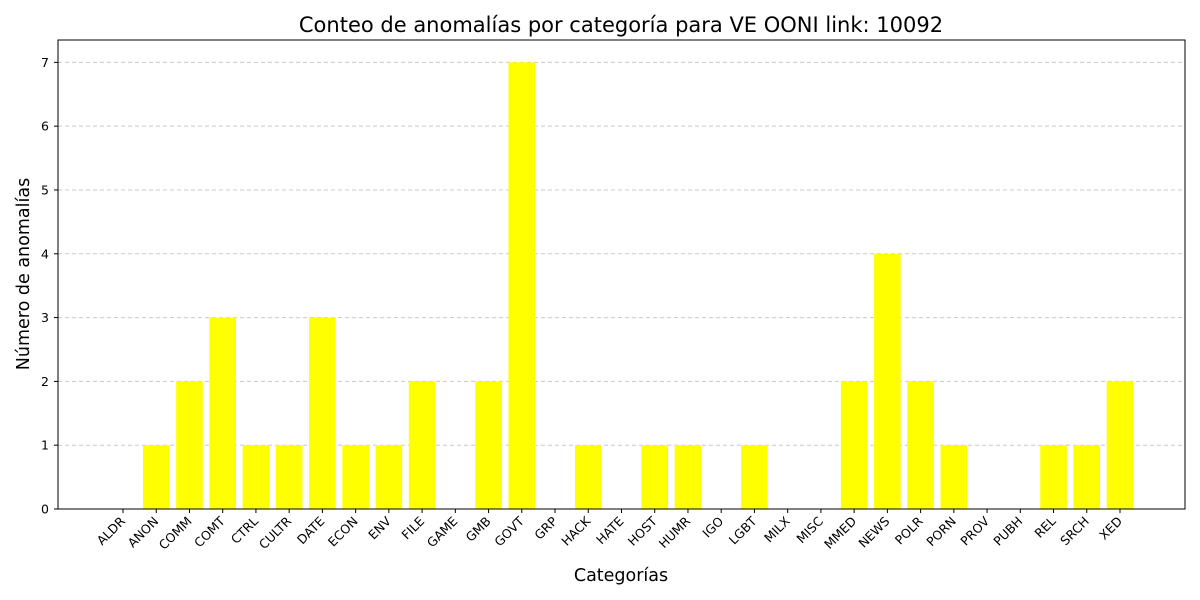 The height and width of the screenshot is (600, 1200). What do you see at coordinates (588, 477) in the screenshot?
I see `bar-hack` at bounding box center [588, 477].